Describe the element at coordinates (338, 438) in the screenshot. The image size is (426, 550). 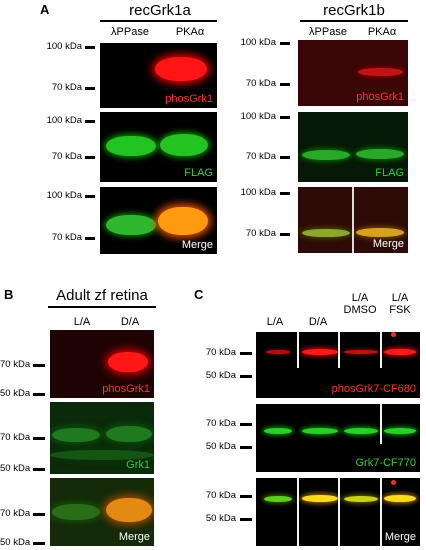
I see `blot-grk7-total: Grk7-CF770` at that location.